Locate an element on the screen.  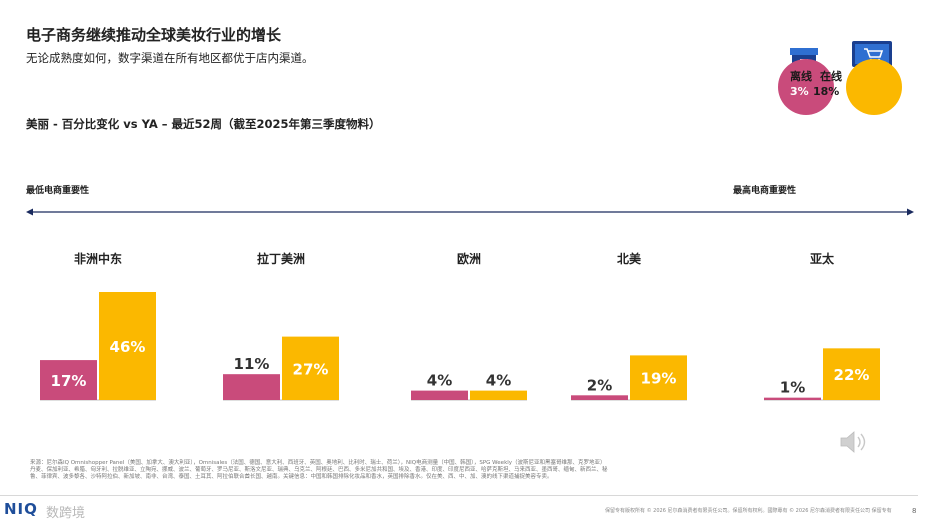
online-value-label: 46% is located at coordinates (128, 347).